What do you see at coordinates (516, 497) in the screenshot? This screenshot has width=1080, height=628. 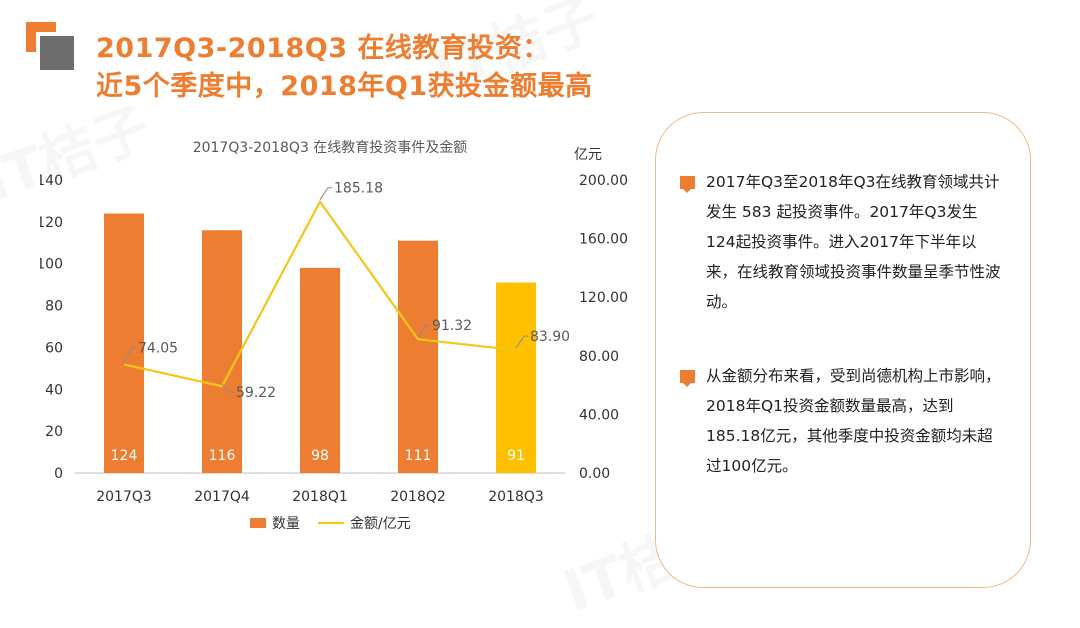 I see `x-axis-tick-label: 2018Q3` at bounding box center [516, 497].